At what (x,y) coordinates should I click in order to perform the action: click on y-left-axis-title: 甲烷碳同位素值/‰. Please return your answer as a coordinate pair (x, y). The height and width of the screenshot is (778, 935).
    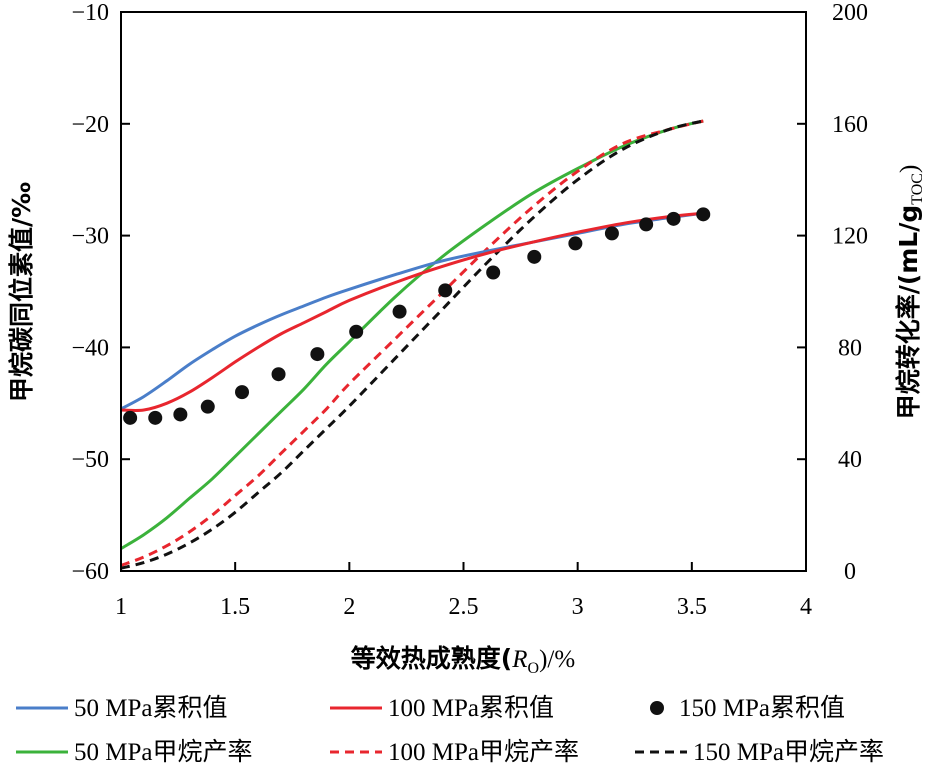
    Looking at the image, I should click on (21, 292).